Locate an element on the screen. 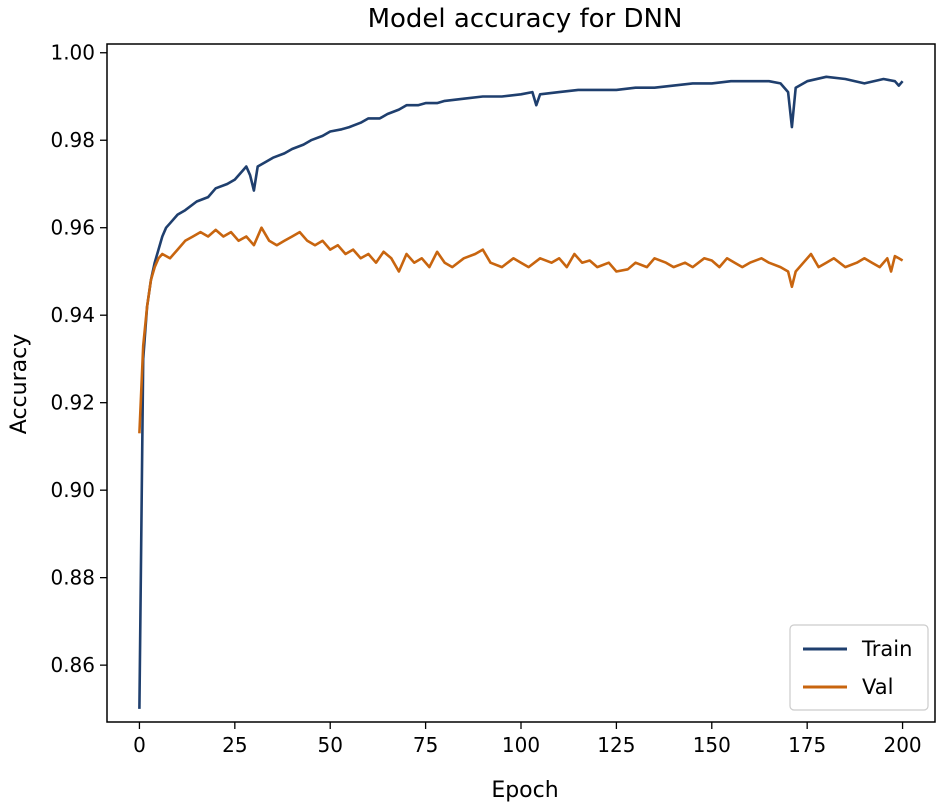 The width and height of the screenshot is (950, 807). x-tick-label: 0 is located at coordinates (139, 745).